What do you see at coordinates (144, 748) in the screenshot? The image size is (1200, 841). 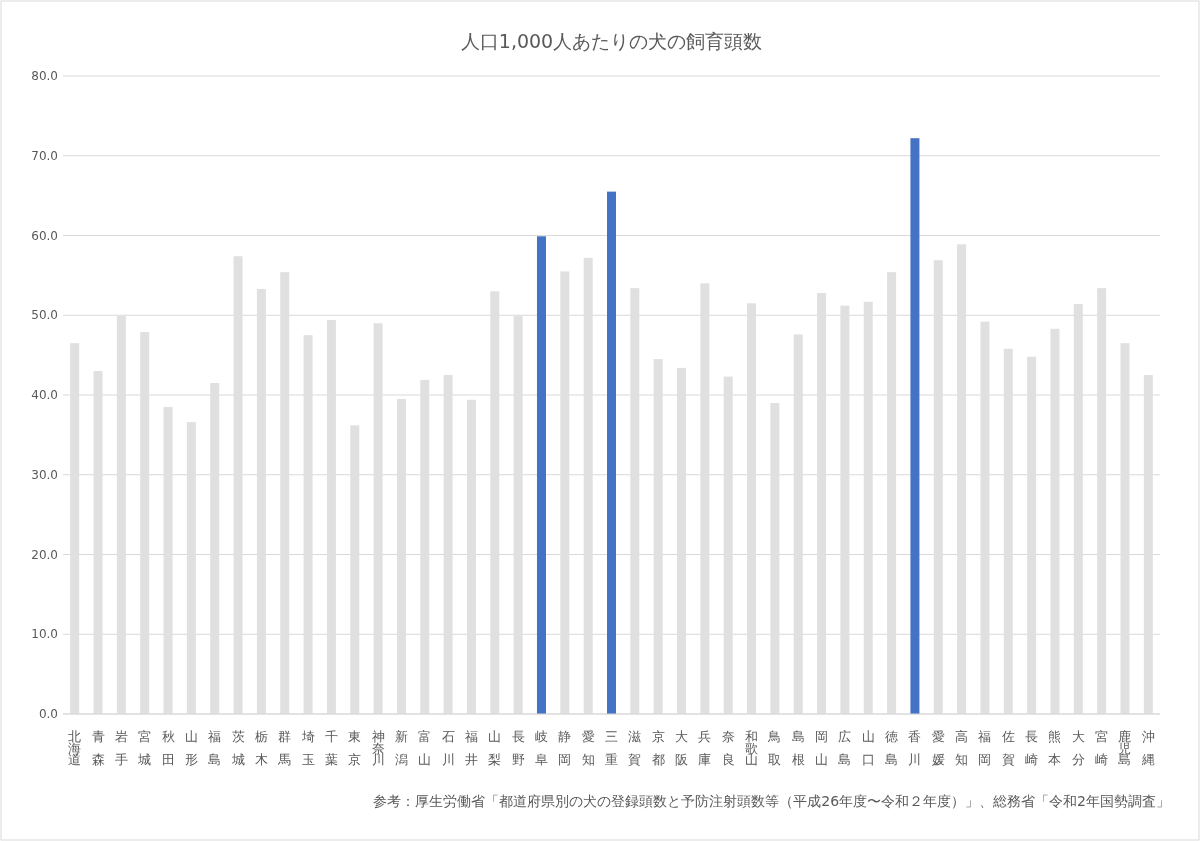 I see `x-tick-label: 宮城` at bounding box center [144, 748].